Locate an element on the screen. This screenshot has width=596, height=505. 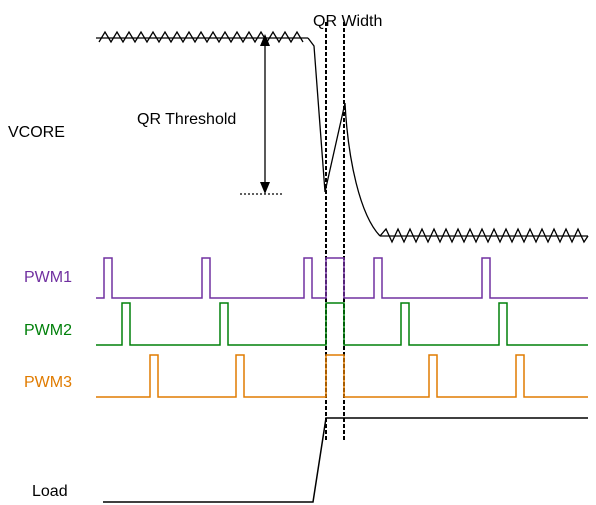
pwm3-waveform is located at coordinates (342, 376).